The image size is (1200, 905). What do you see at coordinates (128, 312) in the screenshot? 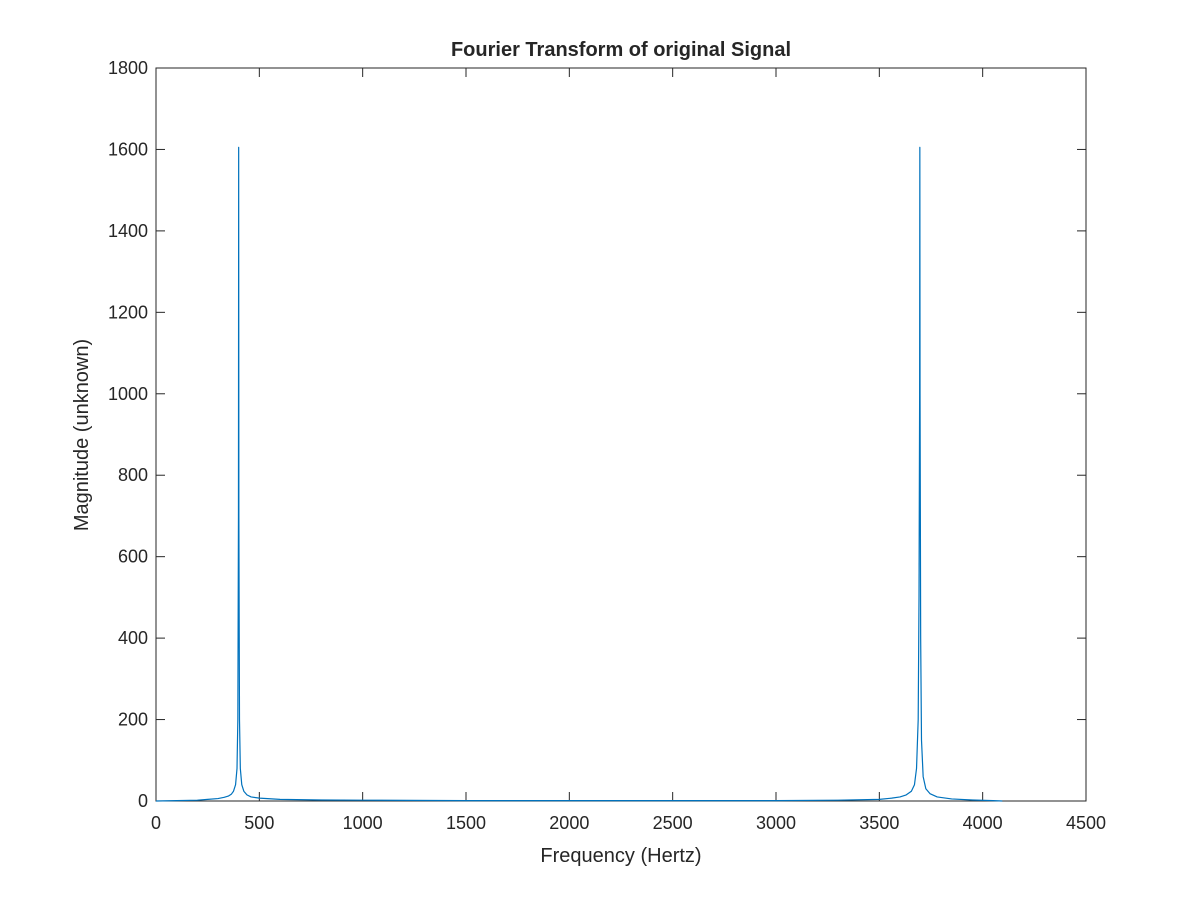
I see `y-tick-label: 1200` at bounding box center [128, 312].